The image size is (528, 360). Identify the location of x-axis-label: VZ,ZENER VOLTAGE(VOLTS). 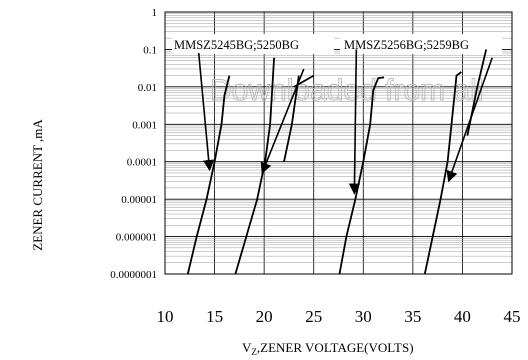
(328, 348).